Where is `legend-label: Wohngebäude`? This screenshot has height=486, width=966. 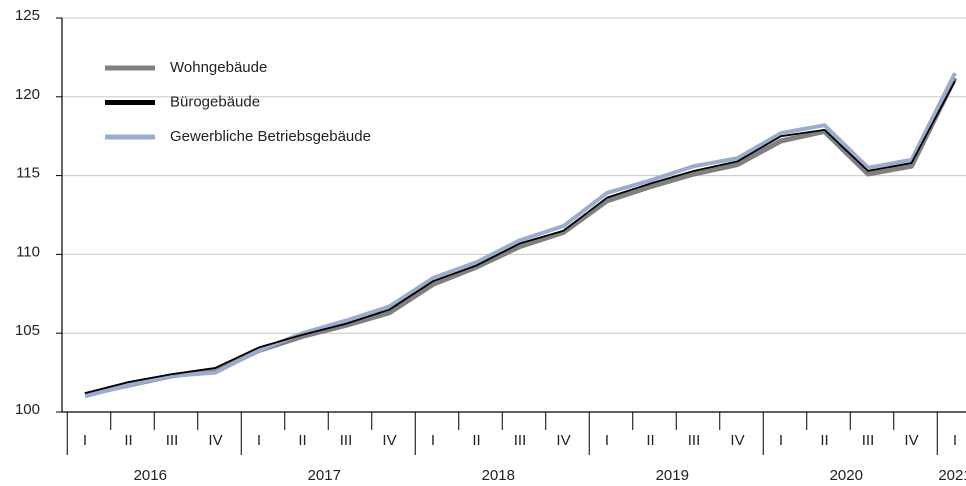
legend-label: Wohngebäude is located at coordinates (218, 67).